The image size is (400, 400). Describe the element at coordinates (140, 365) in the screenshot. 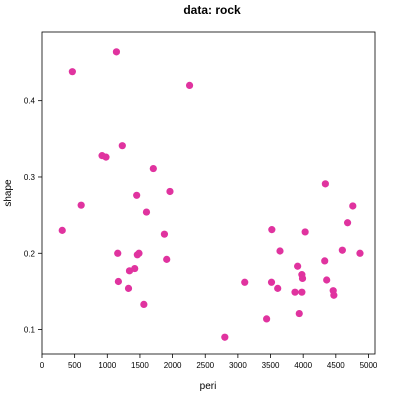

I see `x-tick-label: 1500` at that location.